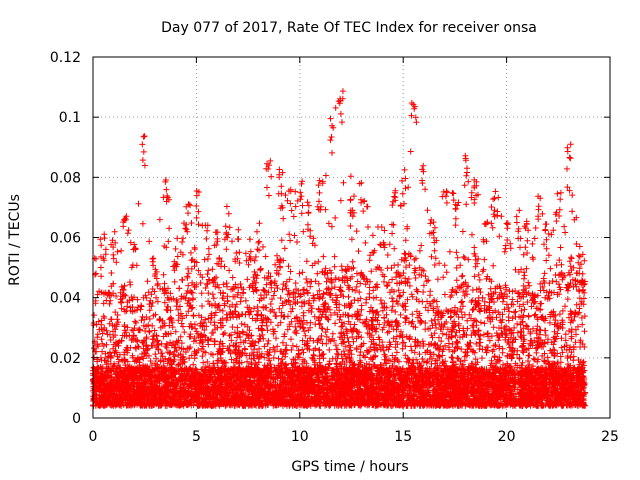 The image size is (640, 480). I want to click on y-tick-label: 0.02, so click(65, 359).